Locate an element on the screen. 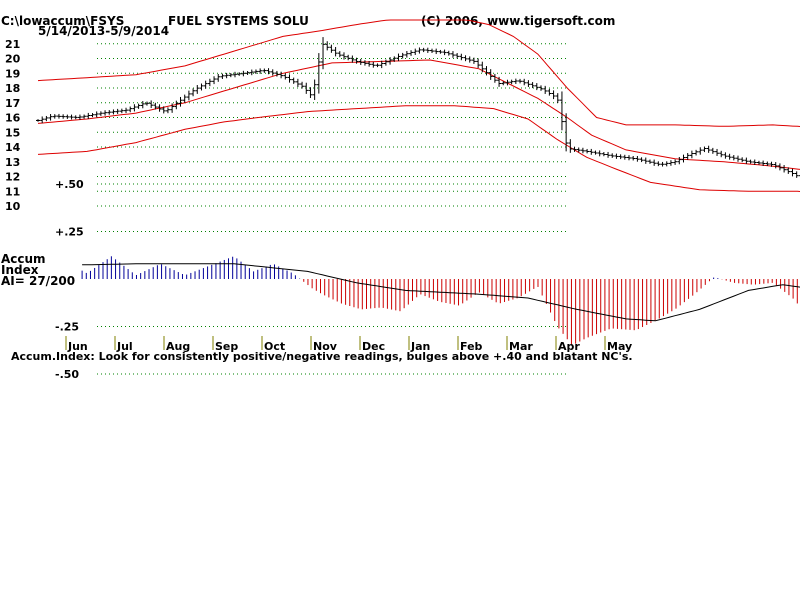 This screenshot has width=800, height=600. month-label: Oct is located at coordinates (274, 346).